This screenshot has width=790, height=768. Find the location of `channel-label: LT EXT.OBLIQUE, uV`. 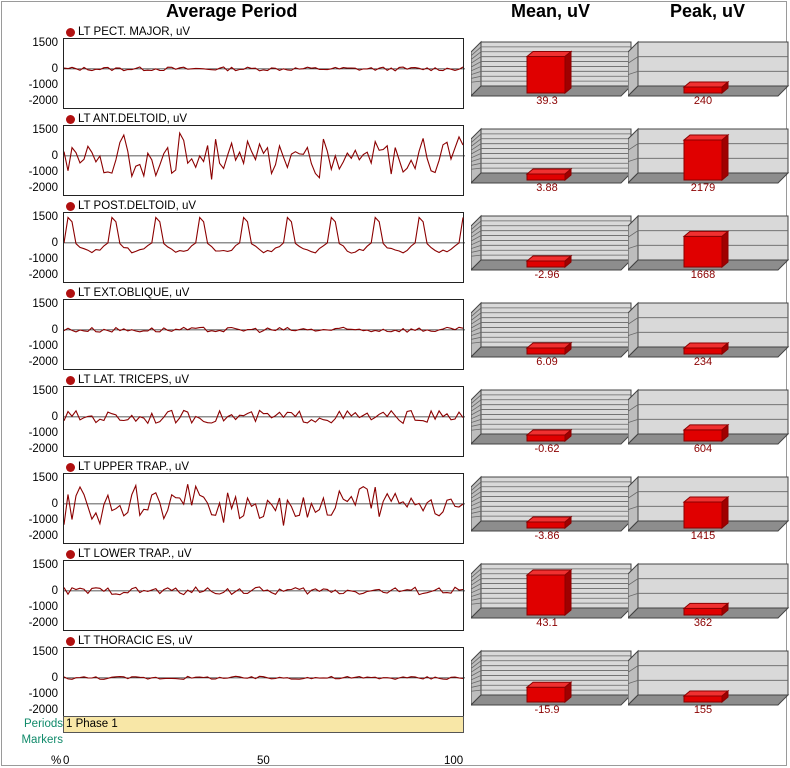

channel-label: LT EXT.OBLIQUE, uV is located at coordinates (127, 293).